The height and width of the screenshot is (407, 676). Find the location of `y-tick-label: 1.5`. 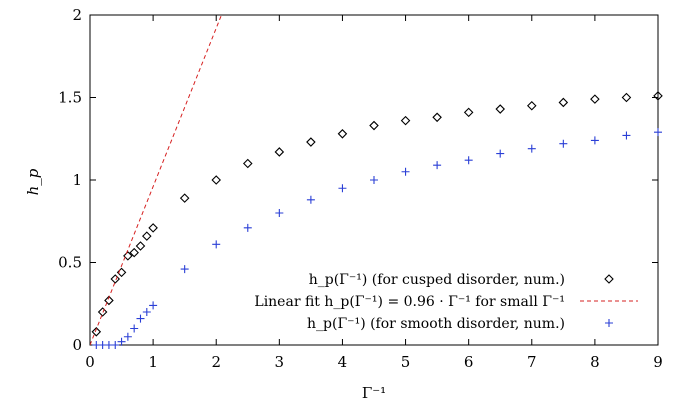

y-tick-label: 1.5 is located at coordinates (70, 98).